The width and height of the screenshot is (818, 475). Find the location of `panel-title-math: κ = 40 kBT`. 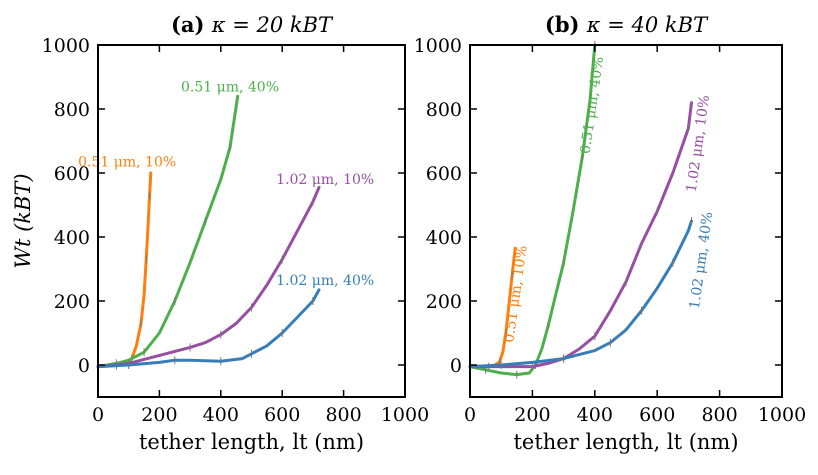

panel-title-math: κ = 40 kBT is located at coordinates (647, 25).